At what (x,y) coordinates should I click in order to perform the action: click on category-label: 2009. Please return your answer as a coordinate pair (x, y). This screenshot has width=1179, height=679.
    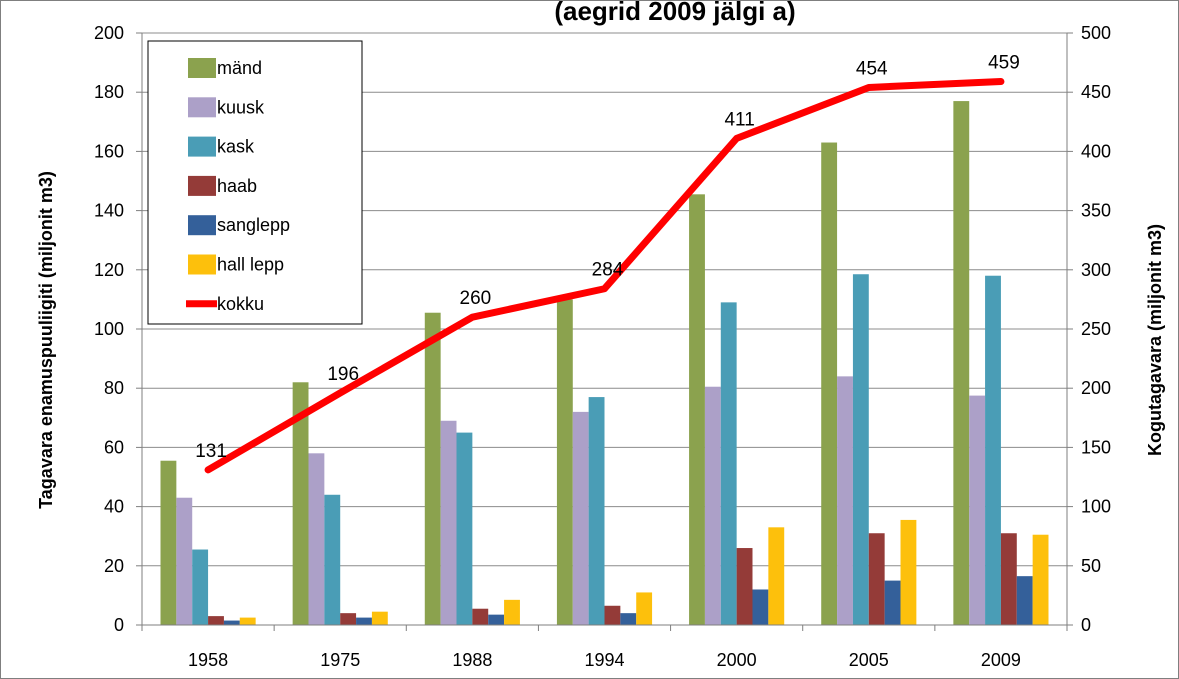
    Looking at the image, I should click on (1001, 660).